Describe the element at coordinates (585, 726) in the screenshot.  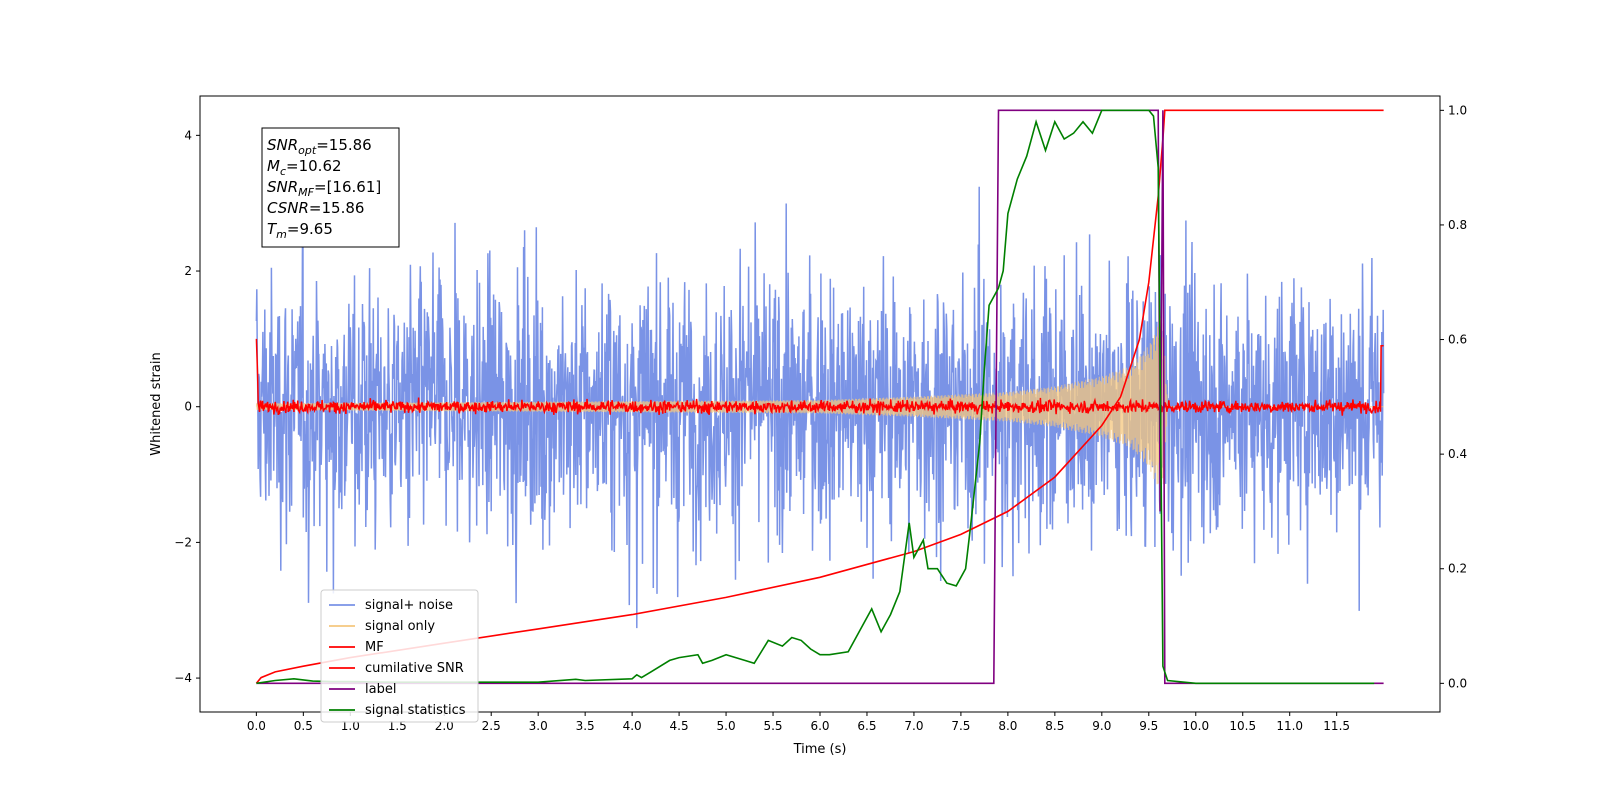
I see `x-tick-label: 3.5` at that location.